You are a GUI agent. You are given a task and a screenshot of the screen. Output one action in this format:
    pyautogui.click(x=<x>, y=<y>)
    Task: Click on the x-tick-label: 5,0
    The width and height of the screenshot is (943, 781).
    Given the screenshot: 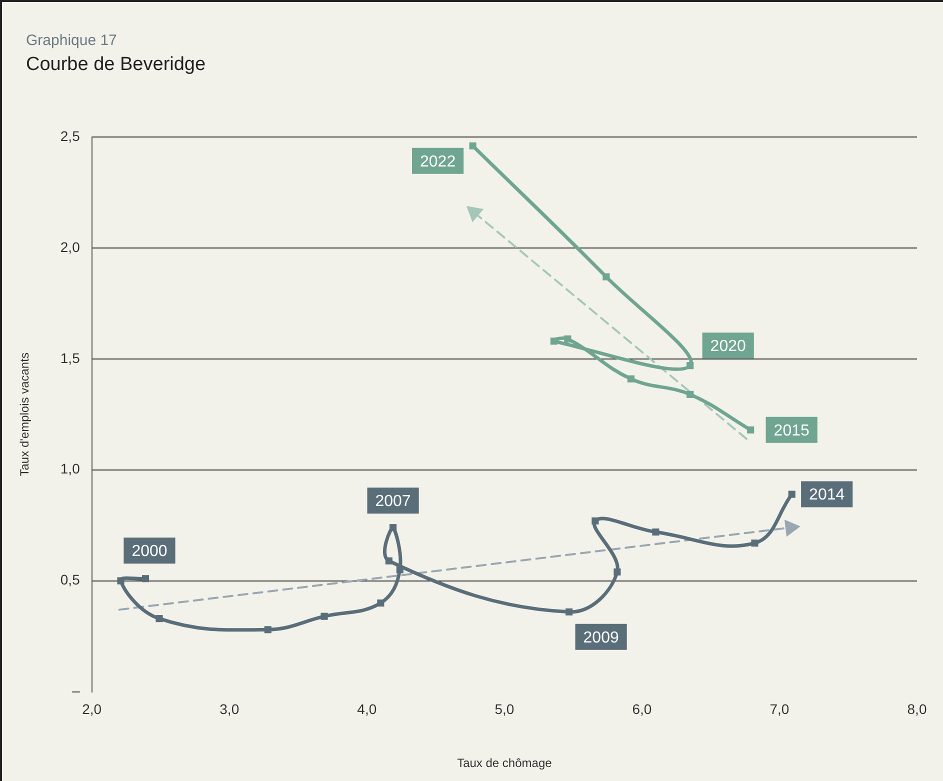 What is the action you would take?
    pyautogui.click(x=504, y=709)
    